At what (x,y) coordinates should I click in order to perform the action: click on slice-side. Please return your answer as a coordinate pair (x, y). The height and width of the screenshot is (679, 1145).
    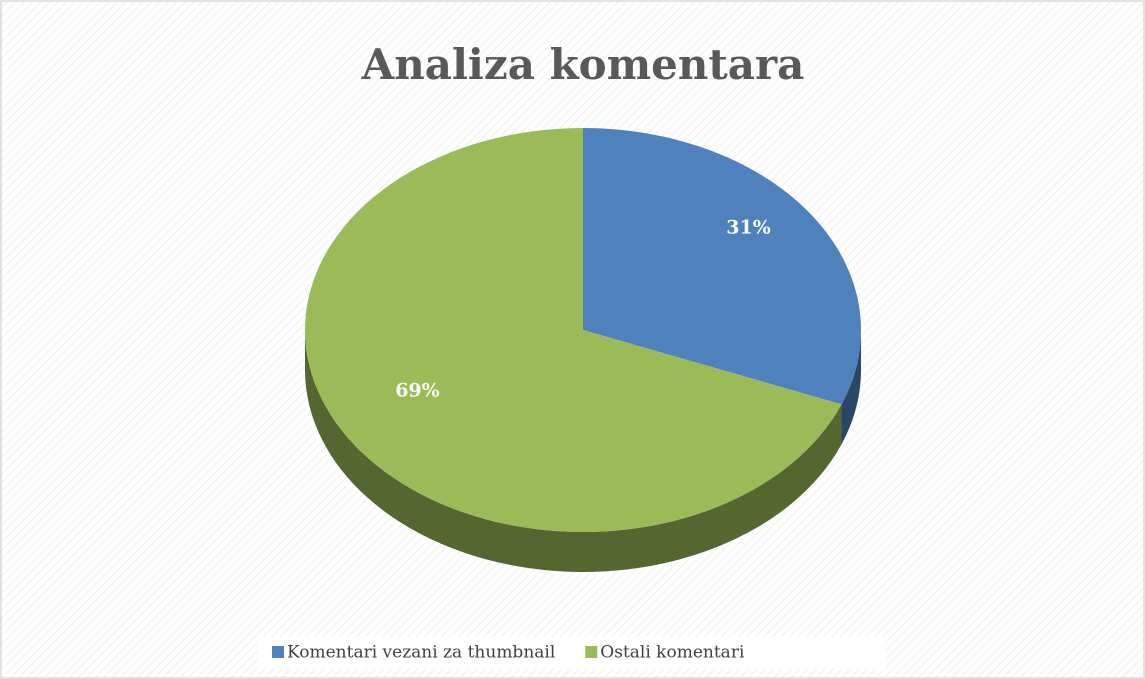
    Looking at the image, I should click on (851, 387).